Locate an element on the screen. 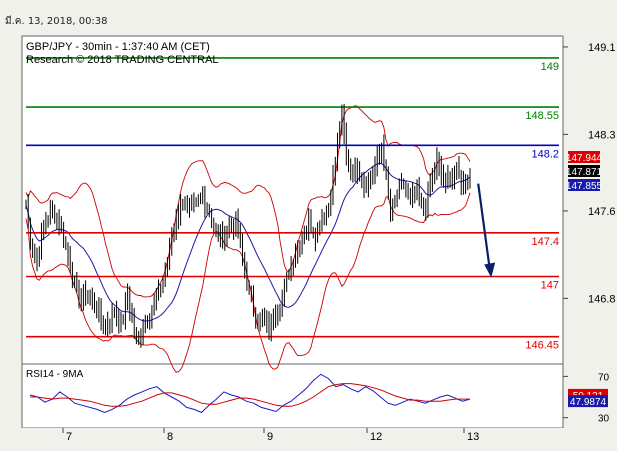 The height and width of the screenshot is (451, 617). right-axis is located at coordinates (590, 232).